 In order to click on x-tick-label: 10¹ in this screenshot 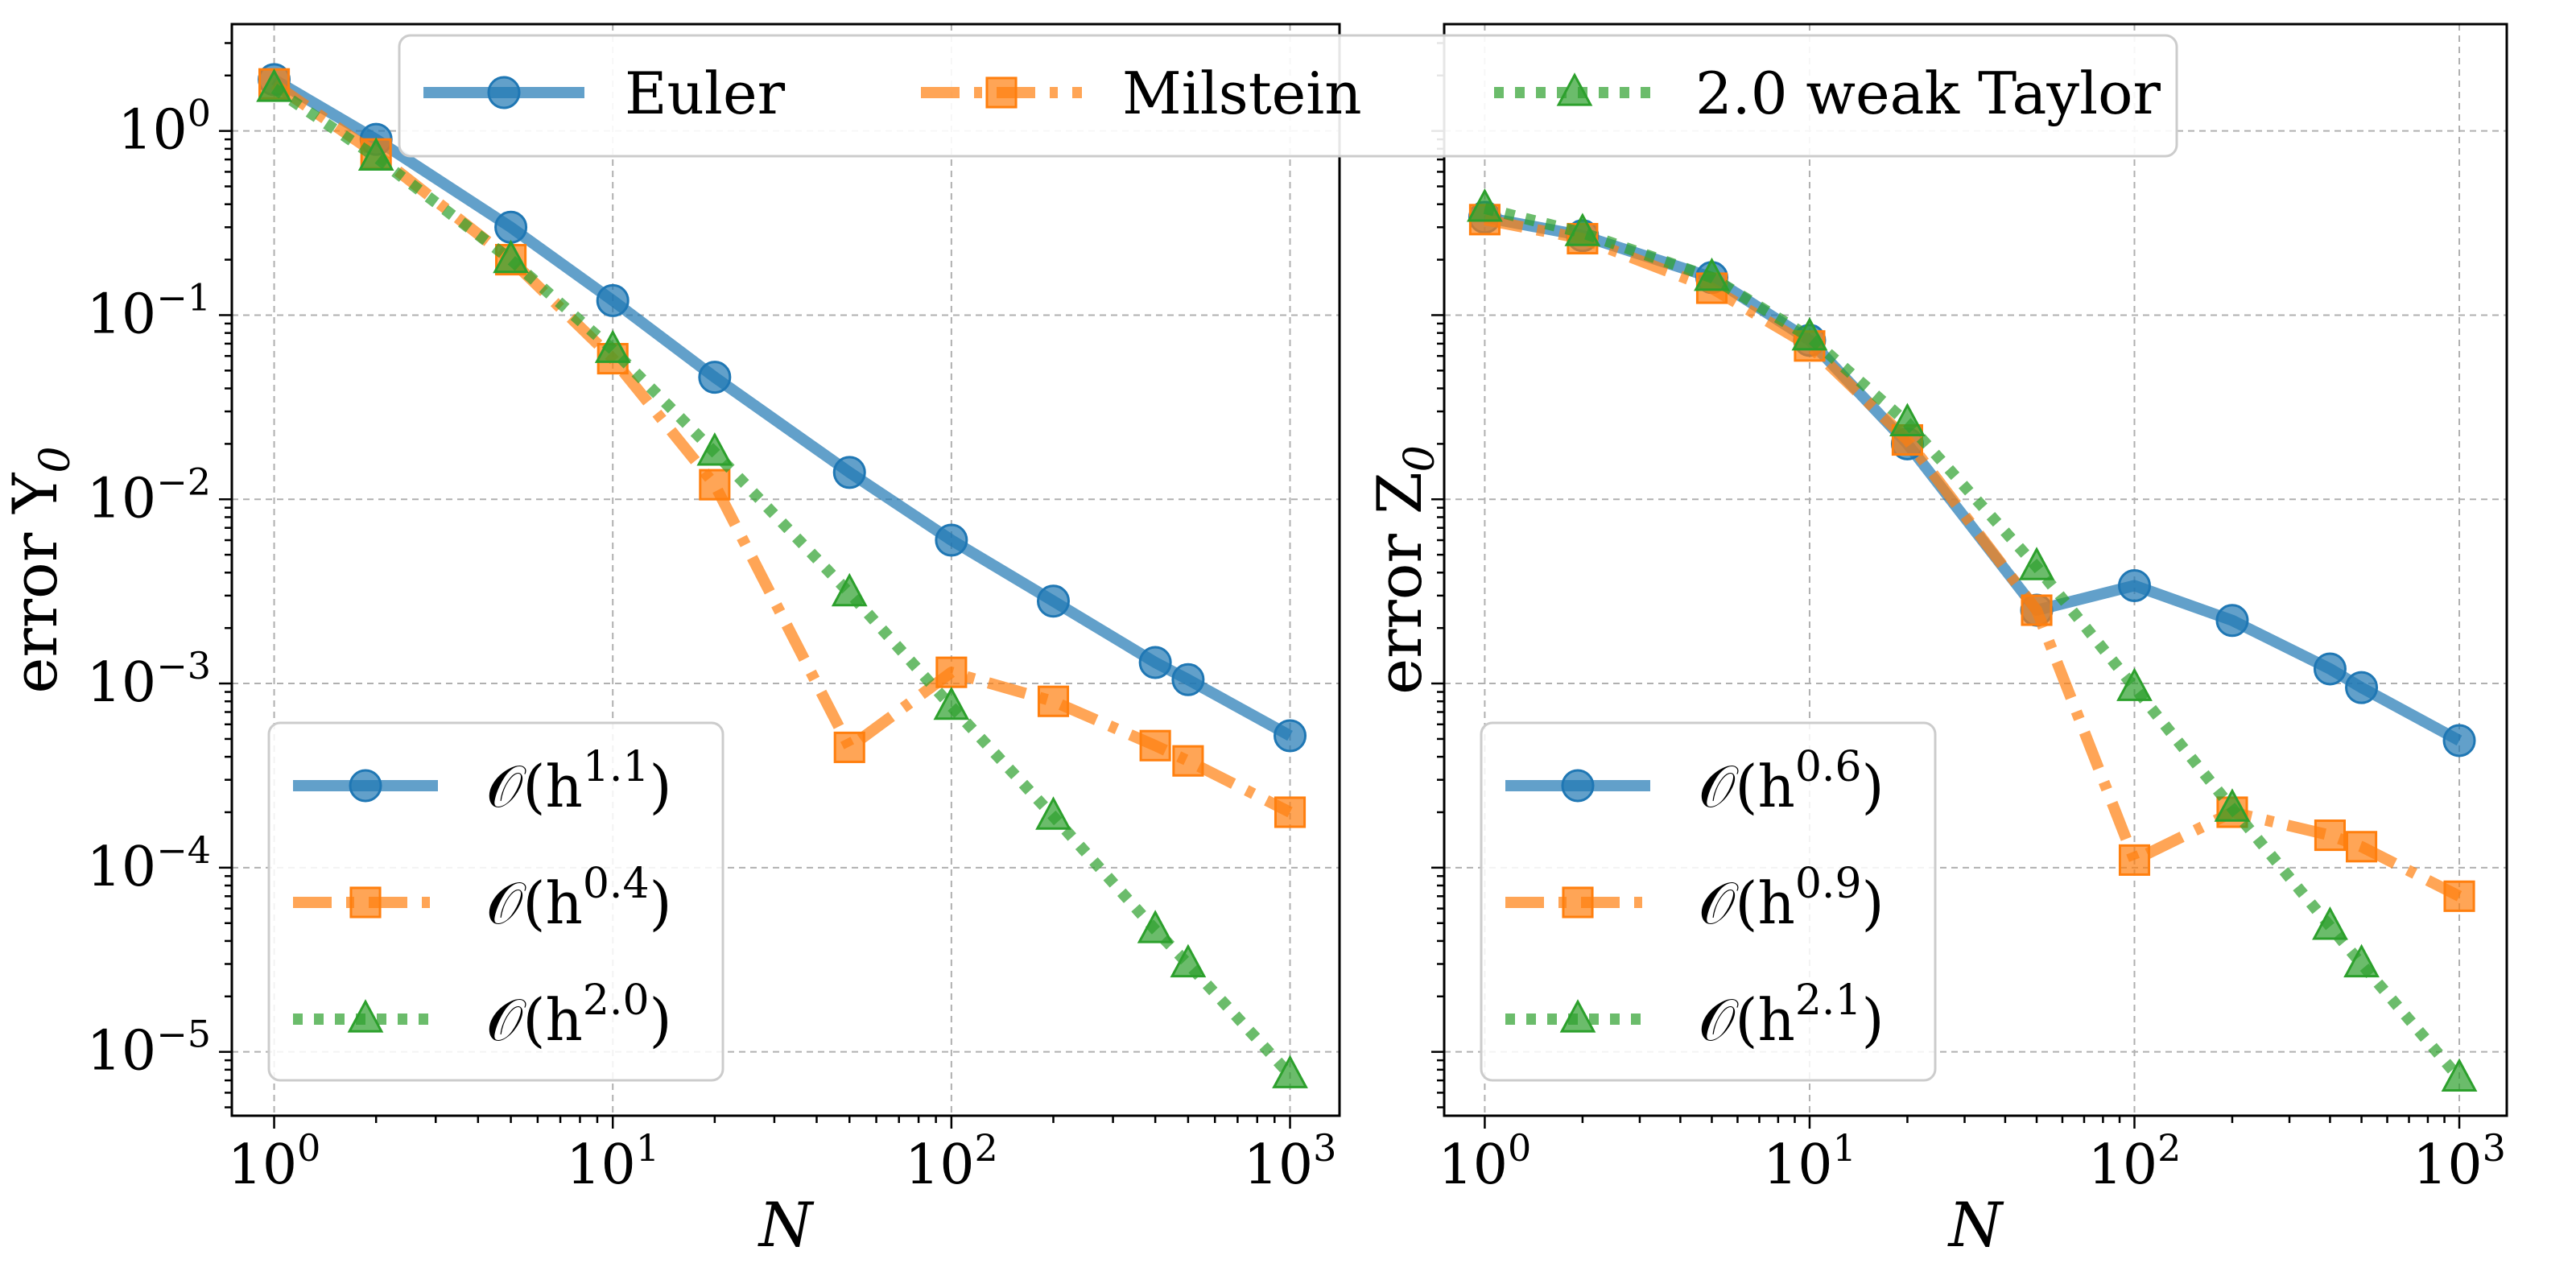, I will do `click(1809, 1161)`.